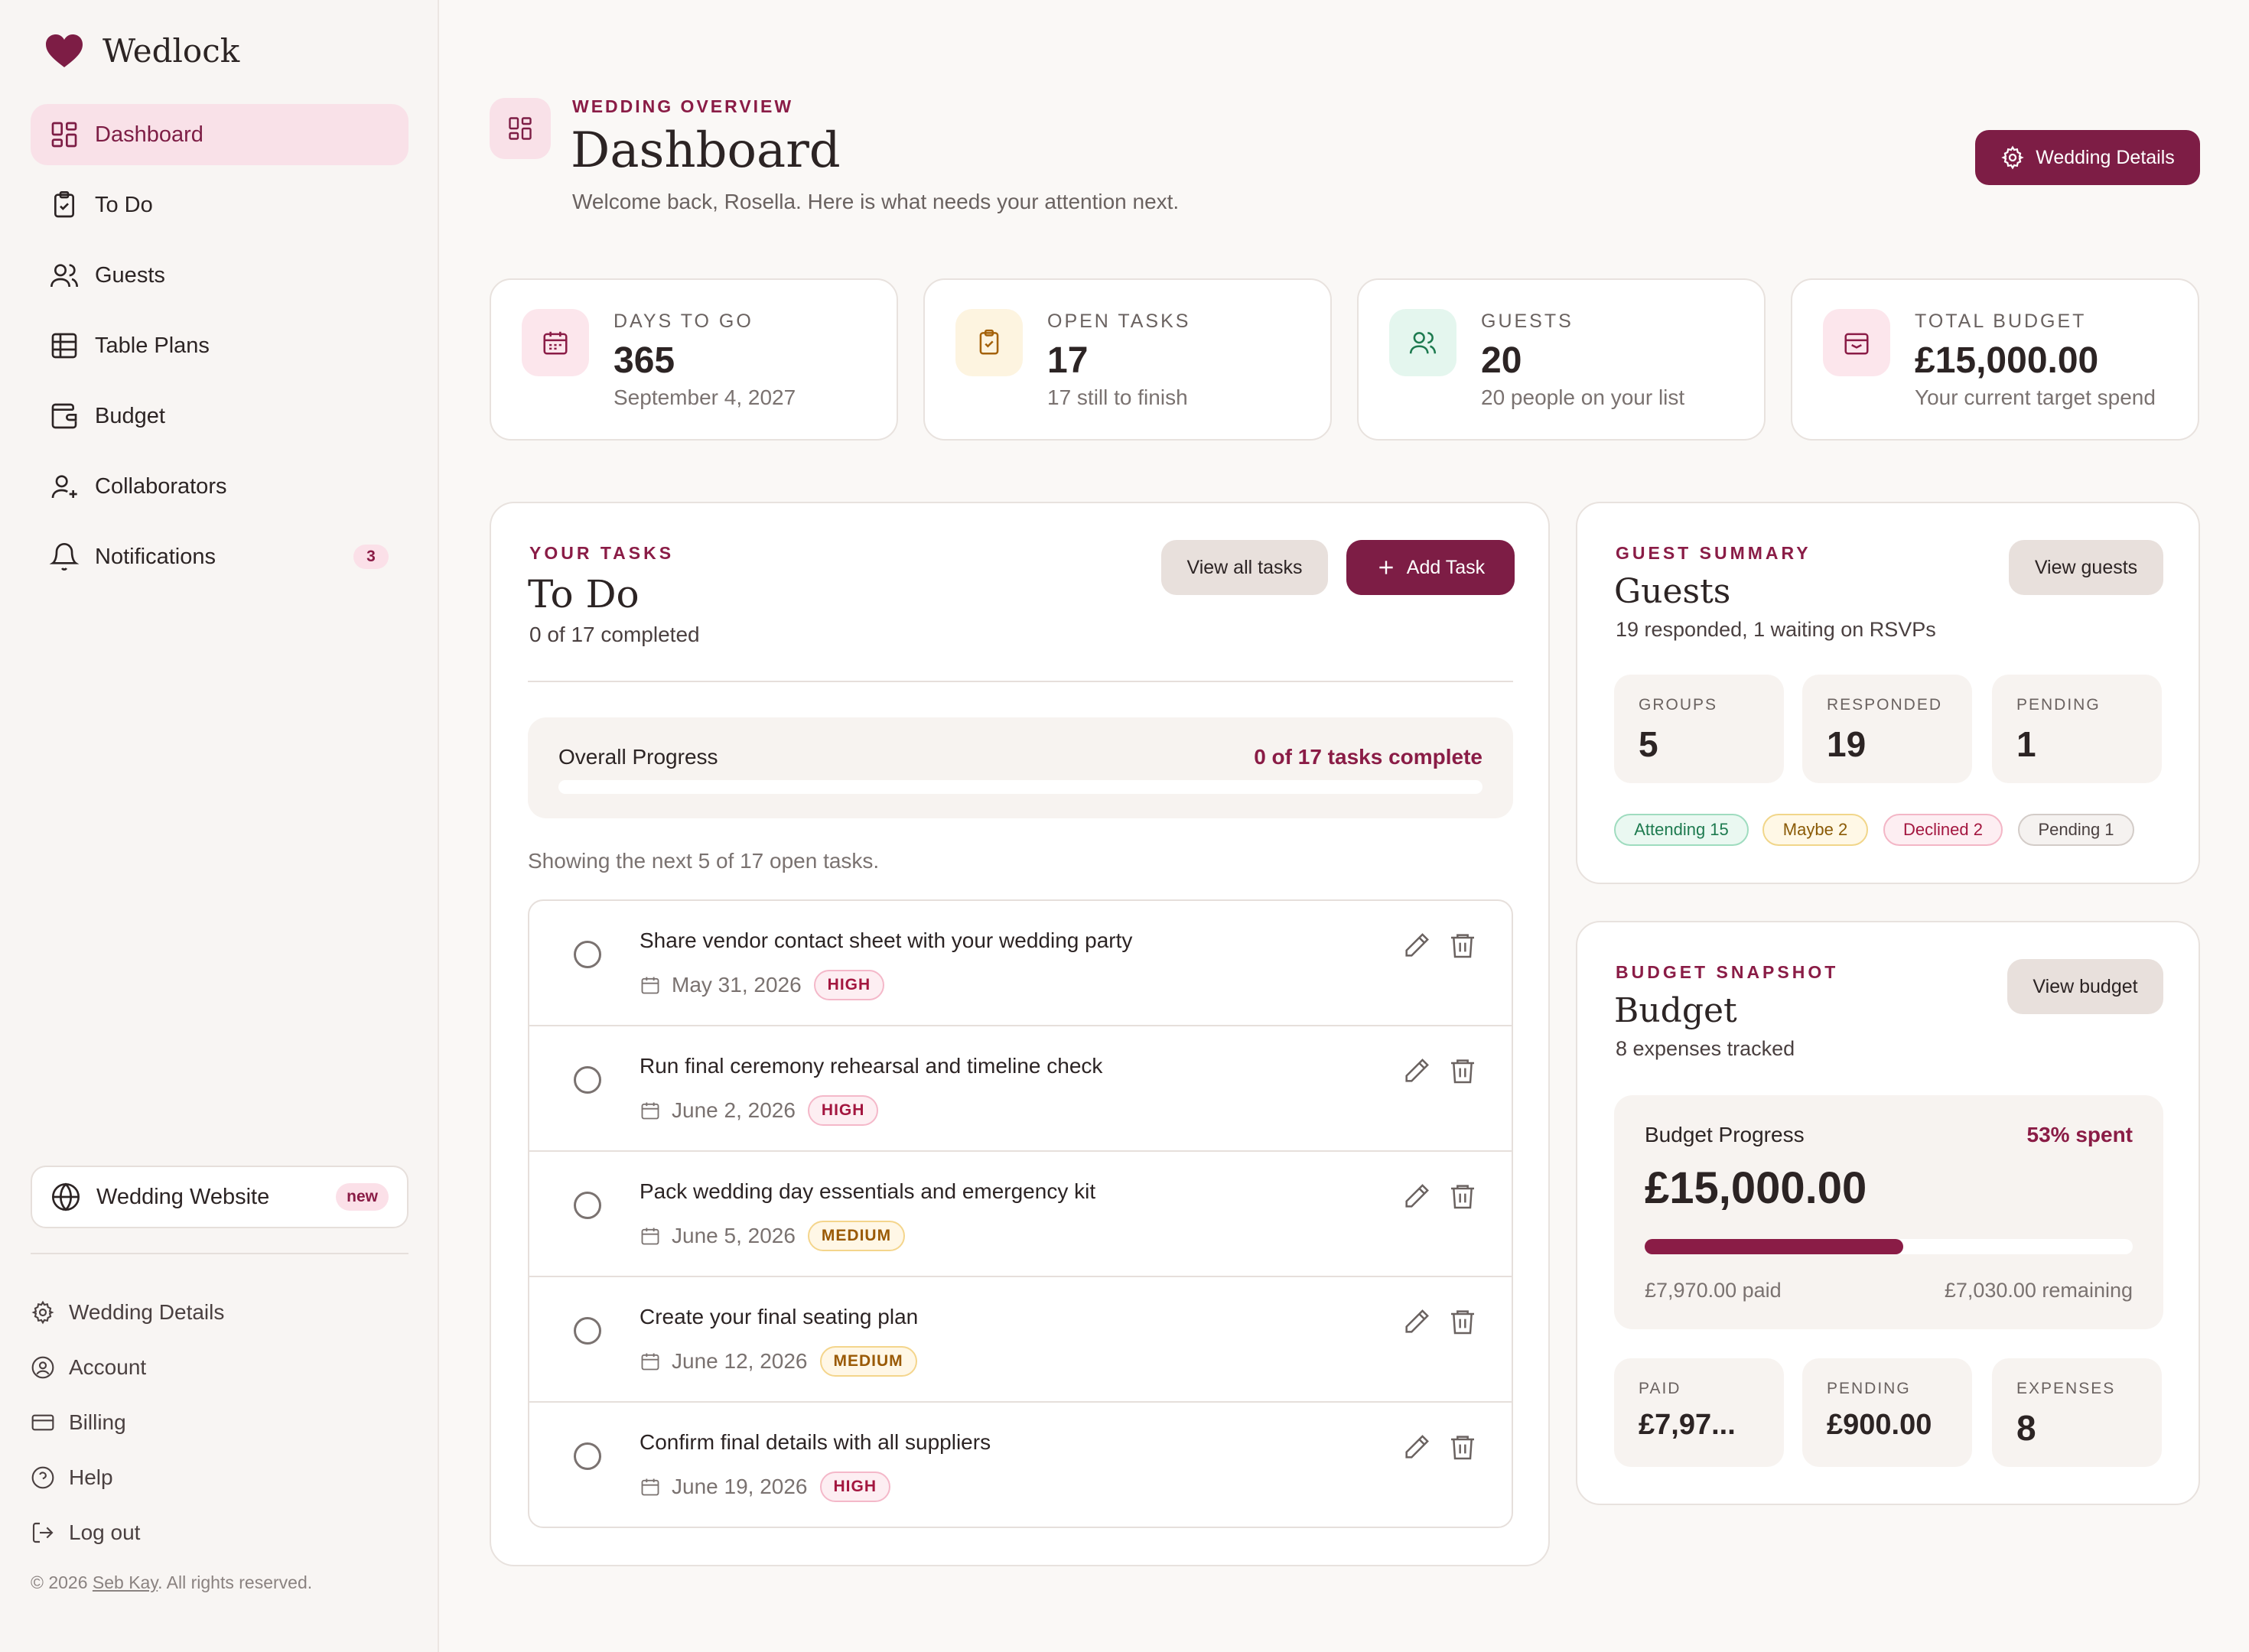 Image resolution: width=2249 pixels, height=1652 pixels. Describe the element at coordinates (638, 757) in the screenshot. I see `progress-label: Overall Progress` at that location.